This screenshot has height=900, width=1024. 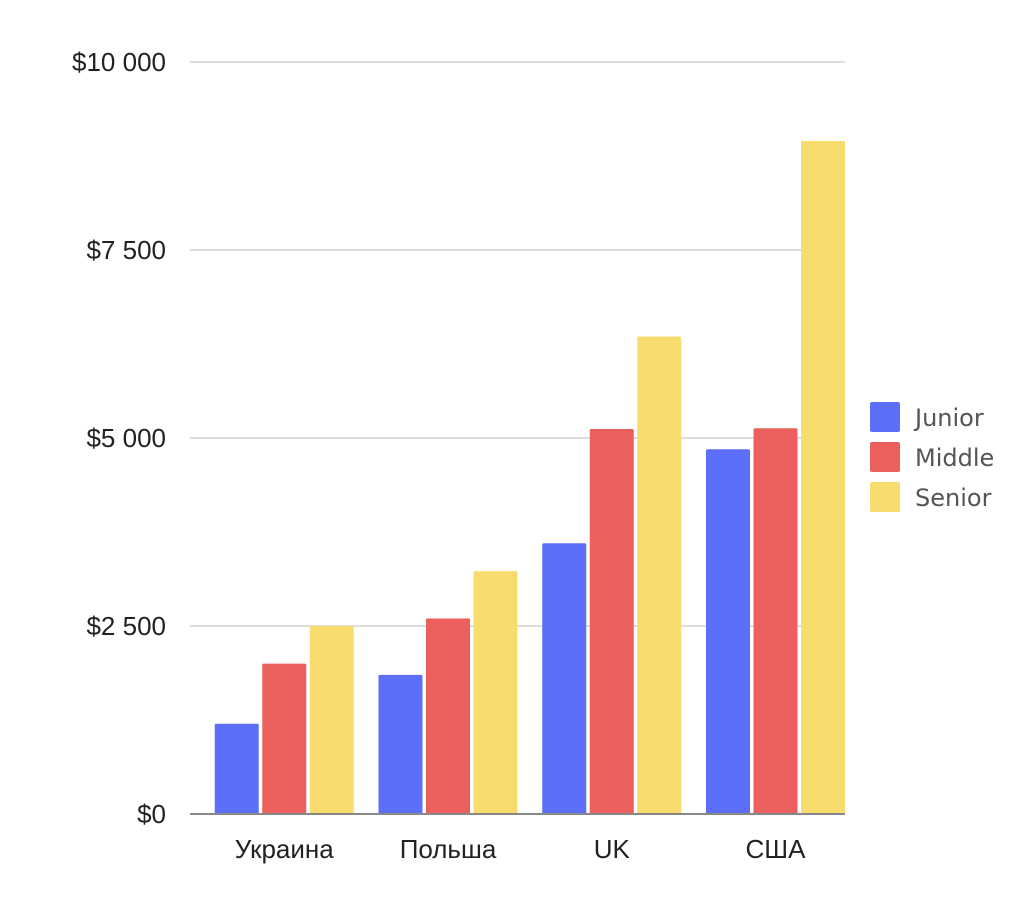 What do you see at coordinates (885, 417) in the screenshot?
I see `legend-swatch-junior` at bounding box center [885, 417].